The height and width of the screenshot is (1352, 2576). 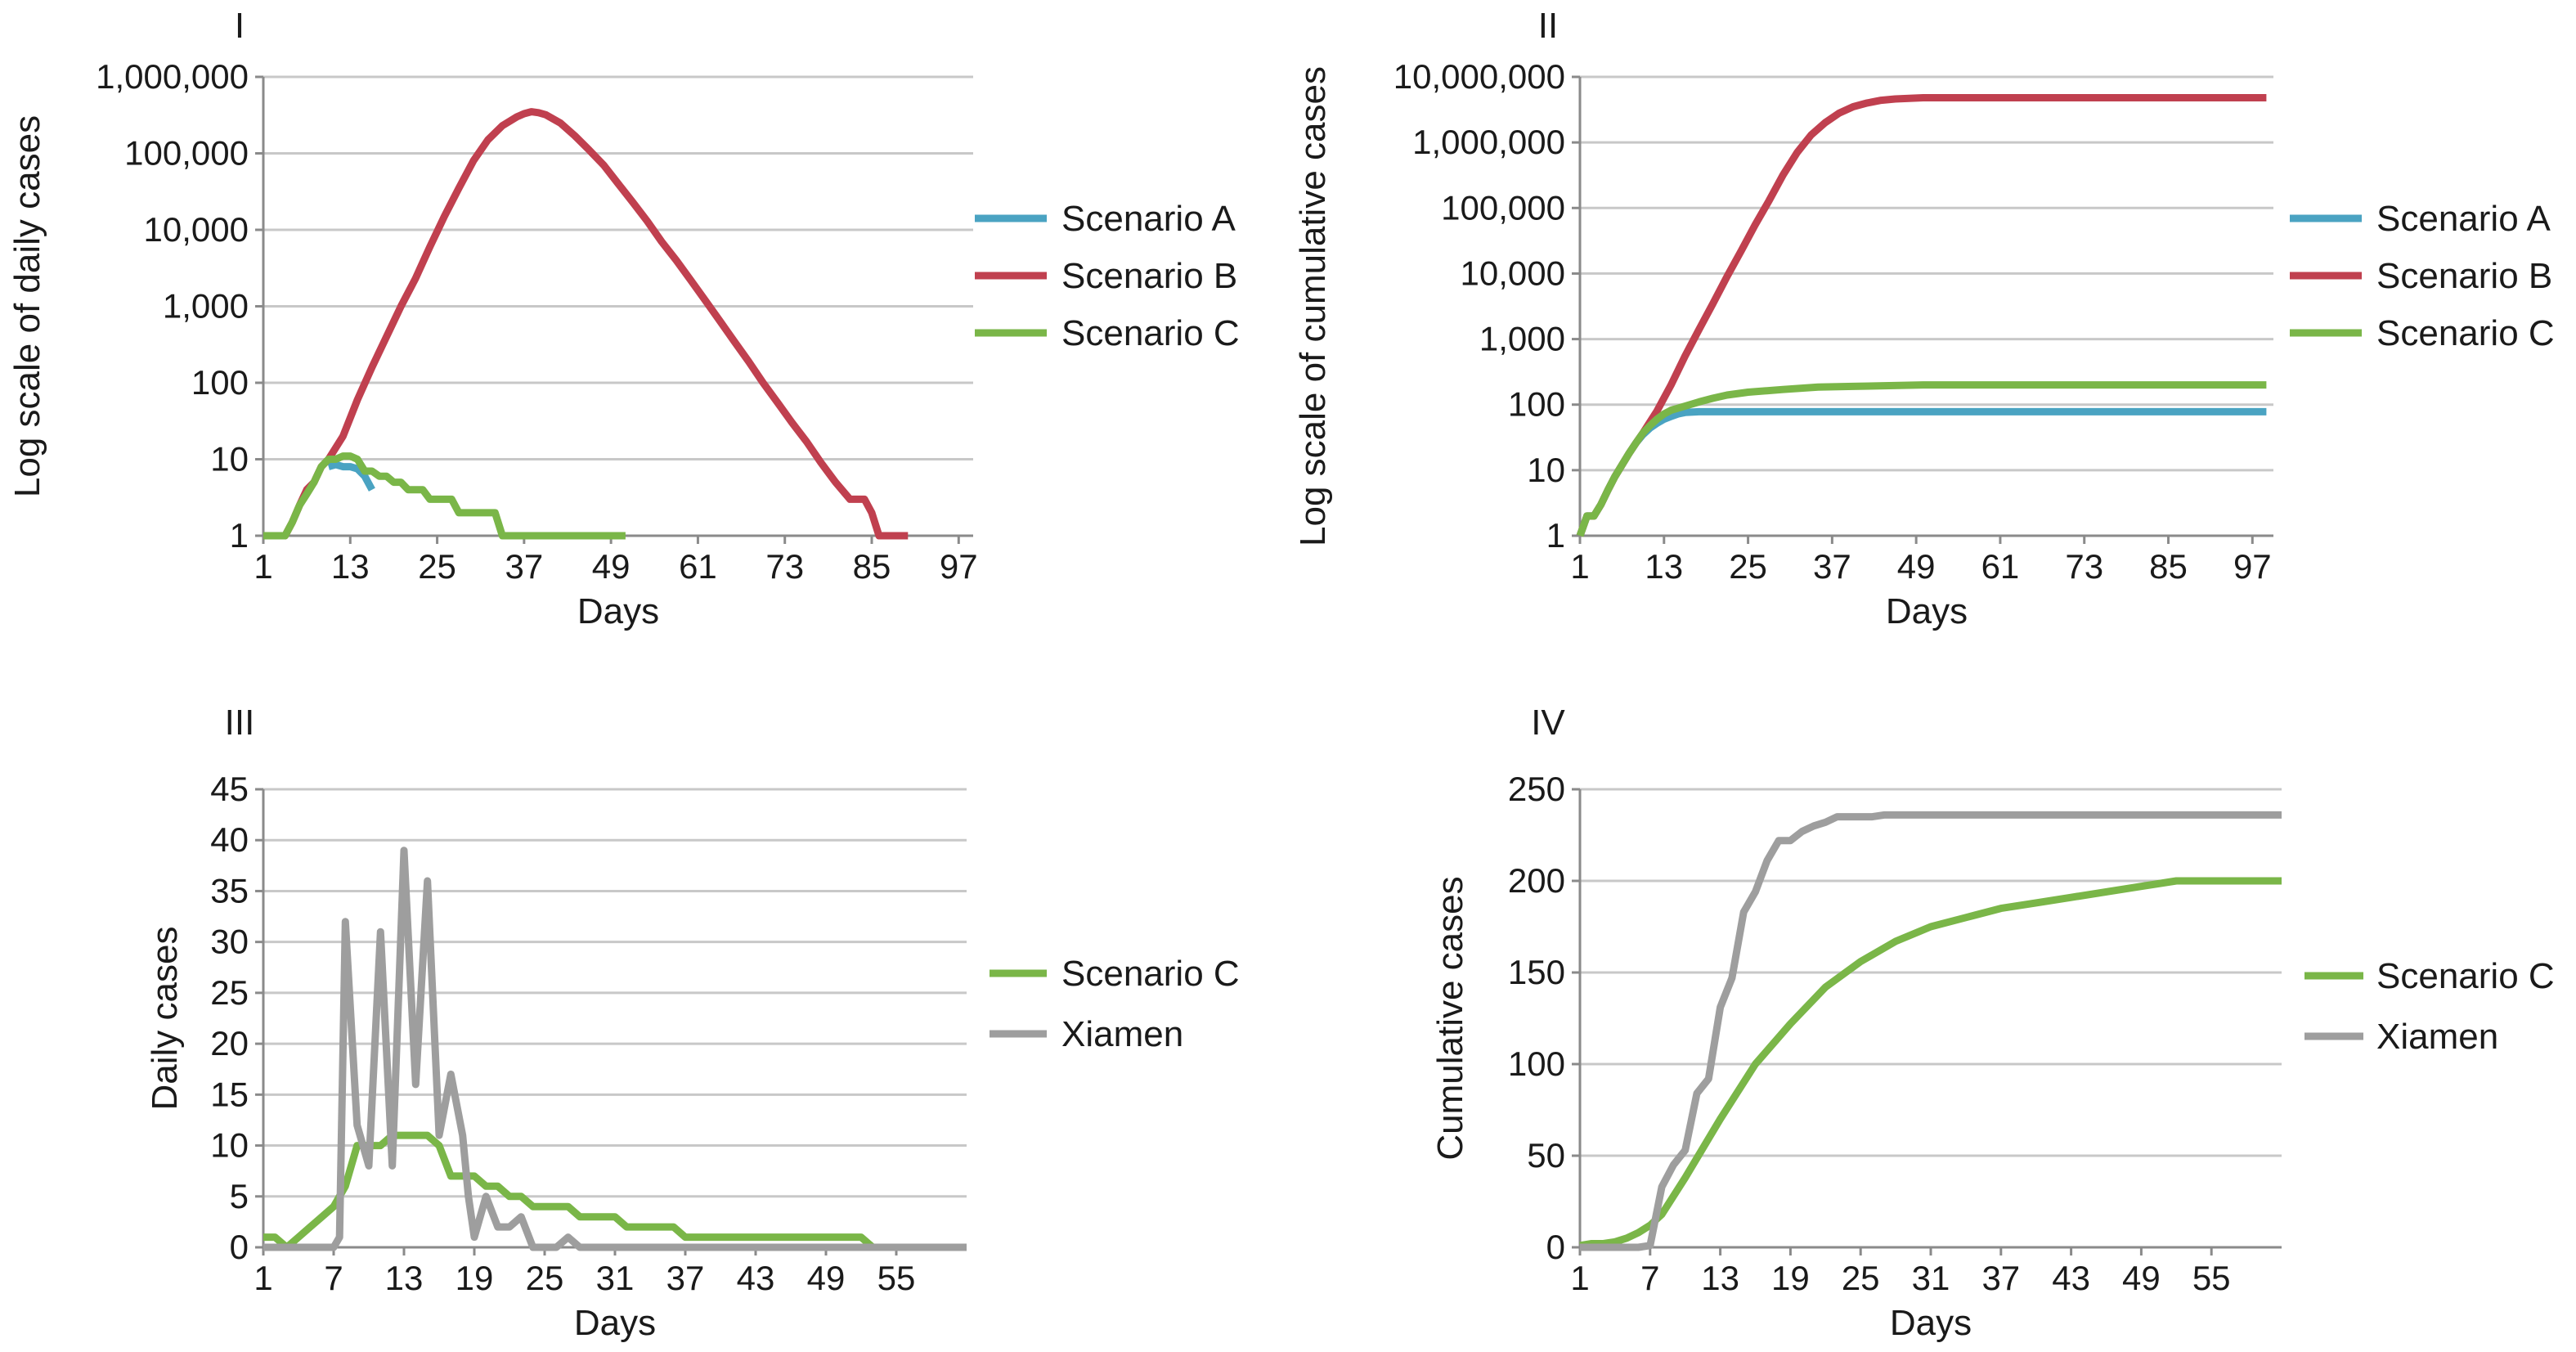 I want to click on panel-label: IV, so click(x=1548, y=723).